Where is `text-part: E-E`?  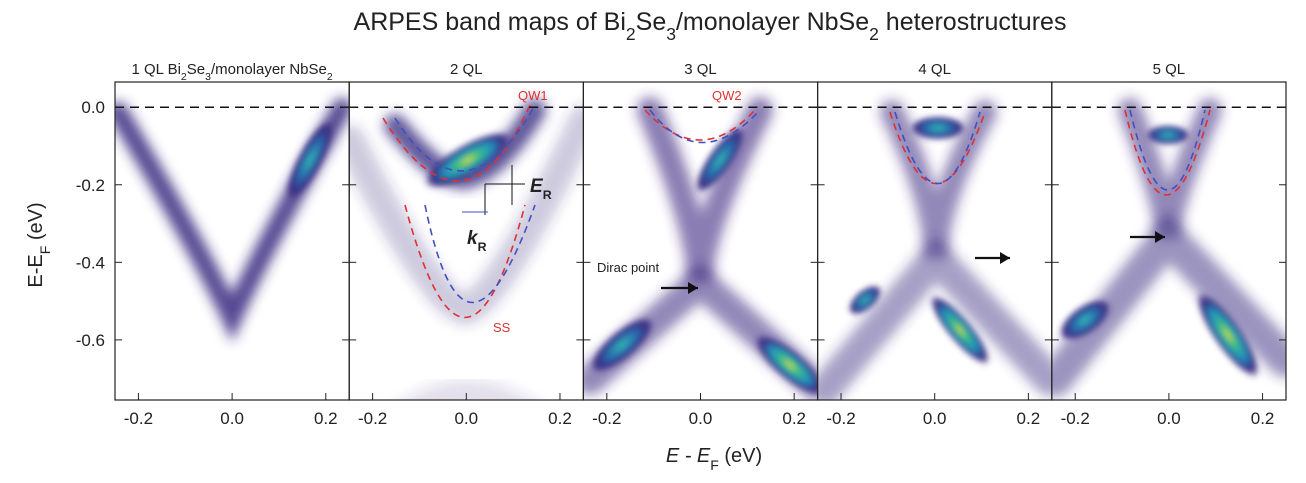
text-part: E-E is located at coordinates (36, 270).